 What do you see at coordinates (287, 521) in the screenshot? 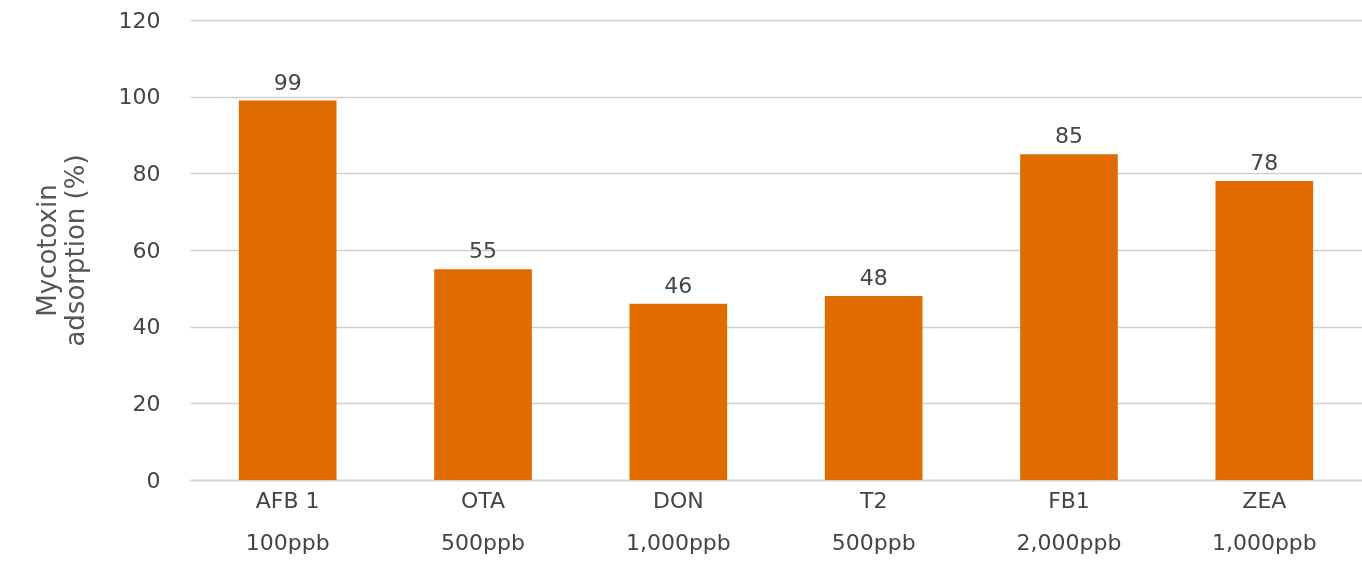
I see `x-tick-label: AFB 1 100ppb` at bounding box center [287, 521].